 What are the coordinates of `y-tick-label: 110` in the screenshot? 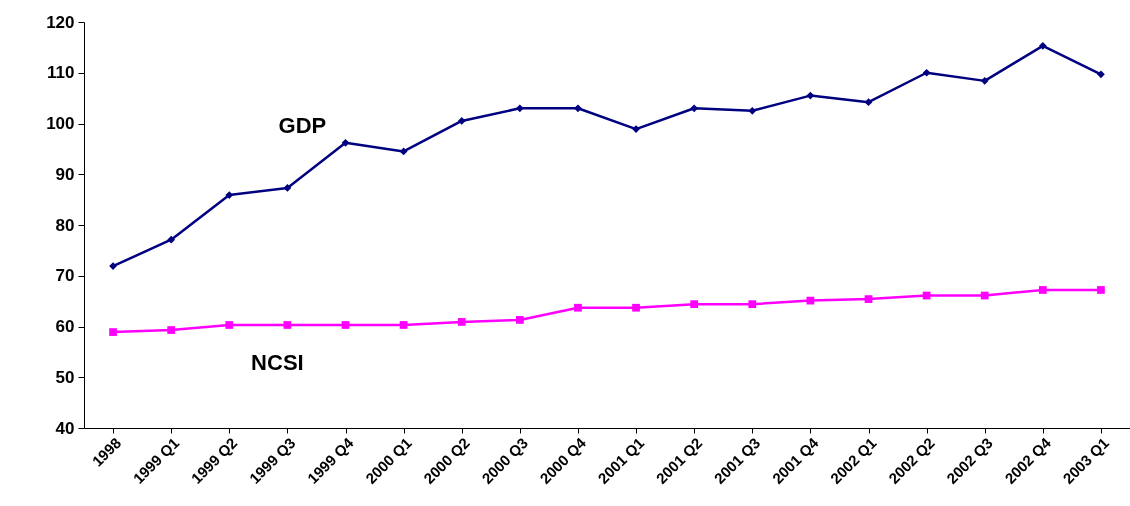 It's located at (61, 73).